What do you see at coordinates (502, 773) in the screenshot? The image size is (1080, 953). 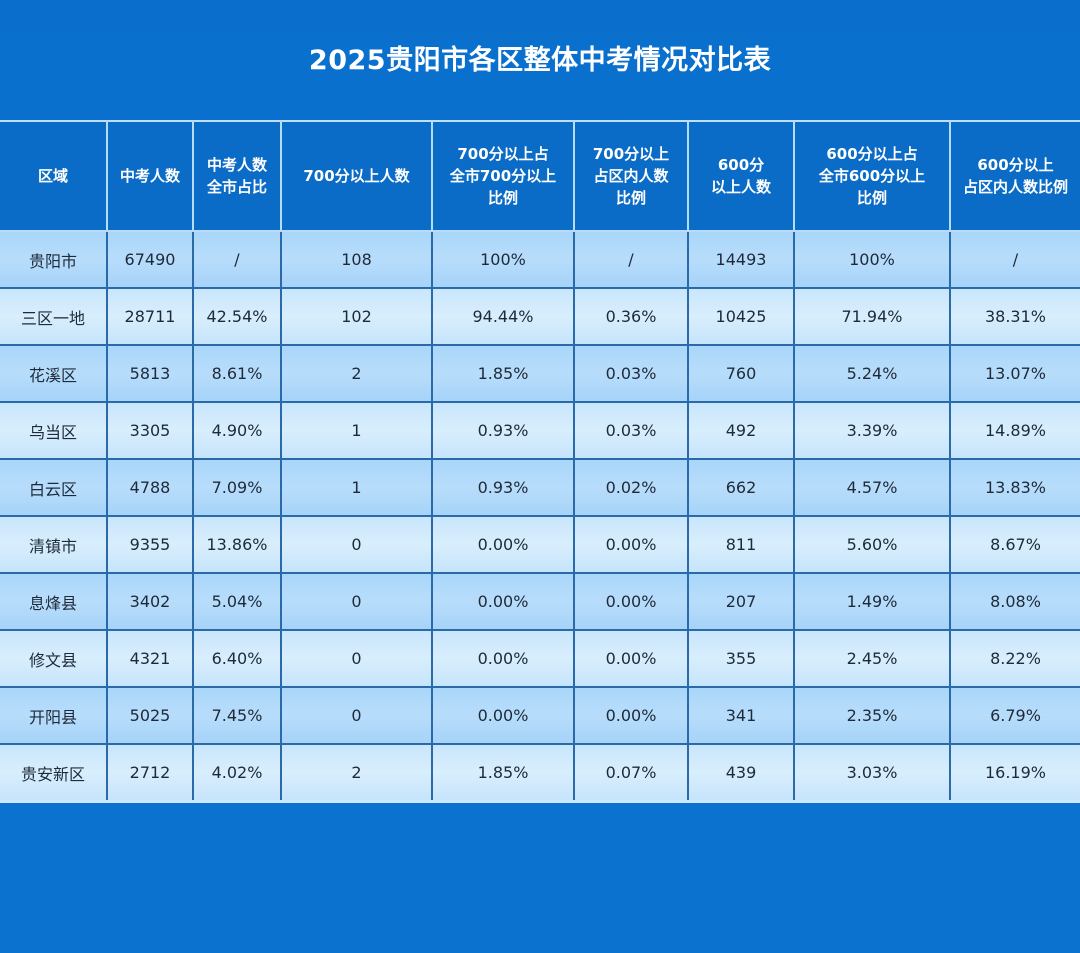 I see `table-cell: 1.85%` at bounding box center [502, 773].